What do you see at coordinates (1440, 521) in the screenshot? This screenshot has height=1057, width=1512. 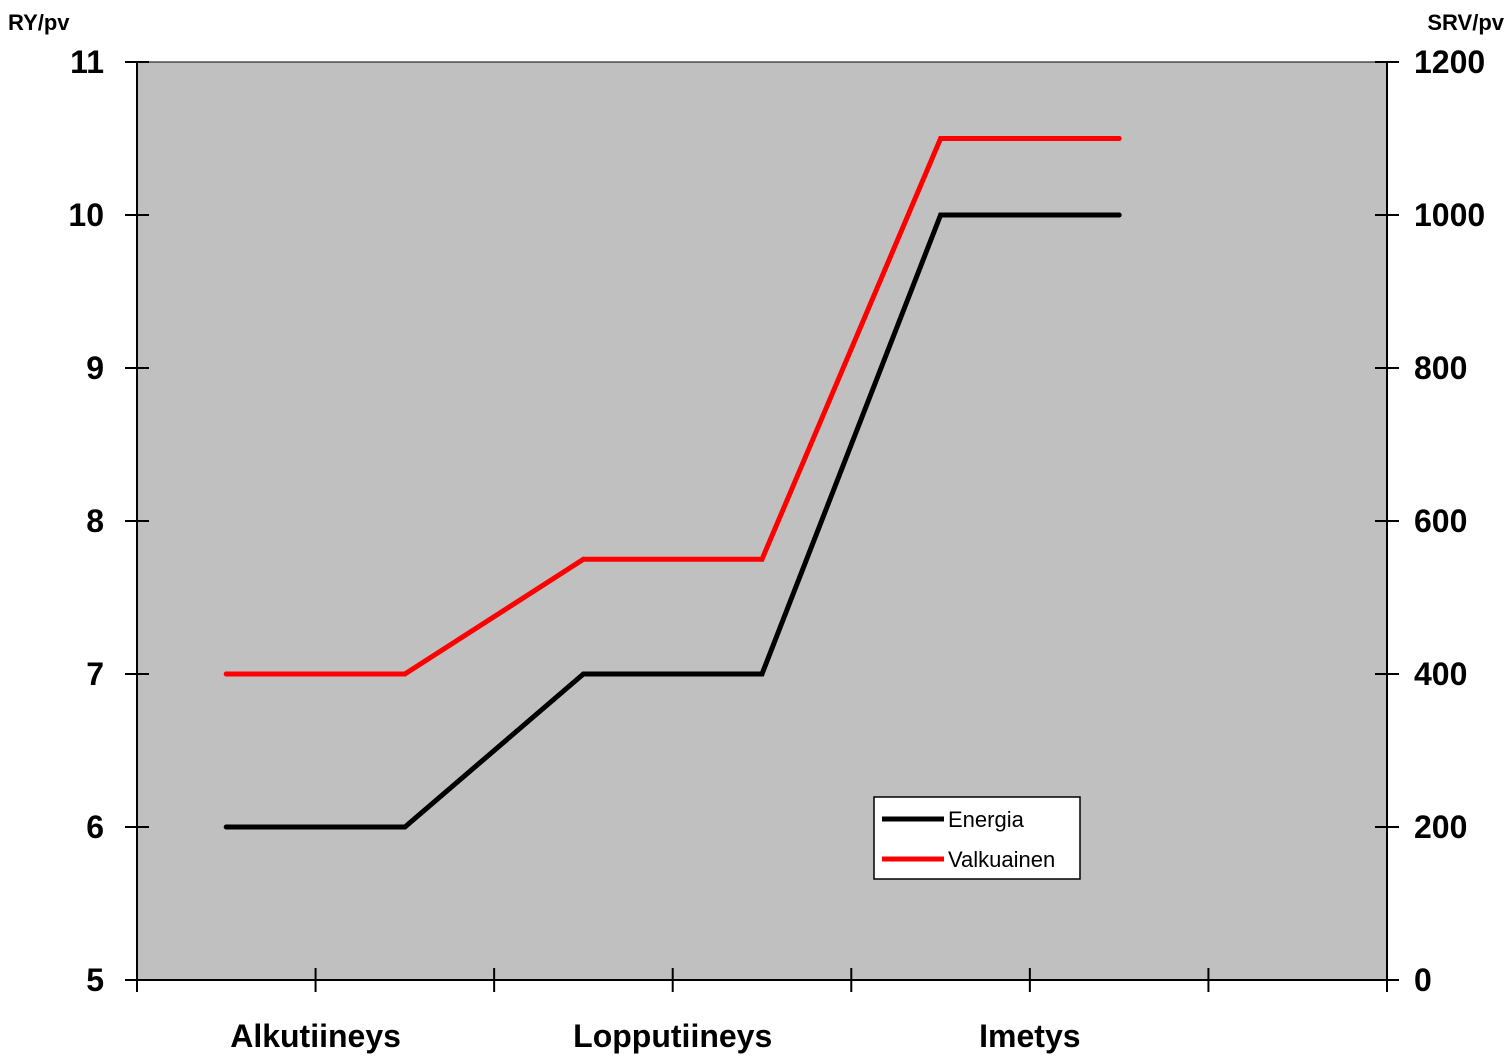 I see `y-right-tick-label: 600` at bounding box center [1440, 521].